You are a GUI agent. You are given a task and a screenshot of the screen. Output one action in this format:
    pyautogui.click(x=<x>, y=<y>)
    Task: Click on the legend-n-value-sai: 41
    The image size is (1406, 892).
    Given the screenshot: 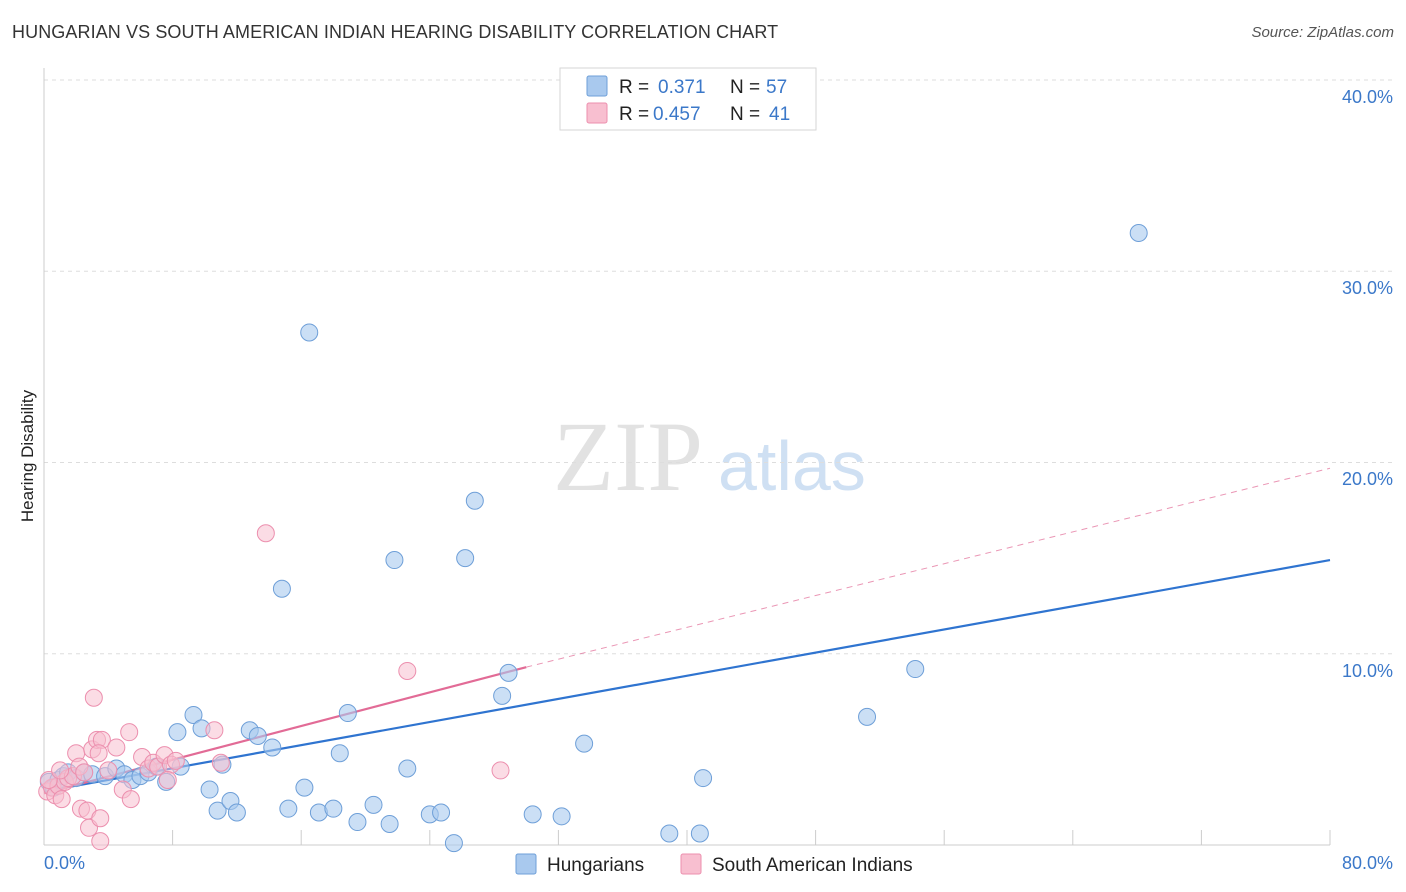 What is the action you would take?
    pyautogui.click(x=779, y=114)
    